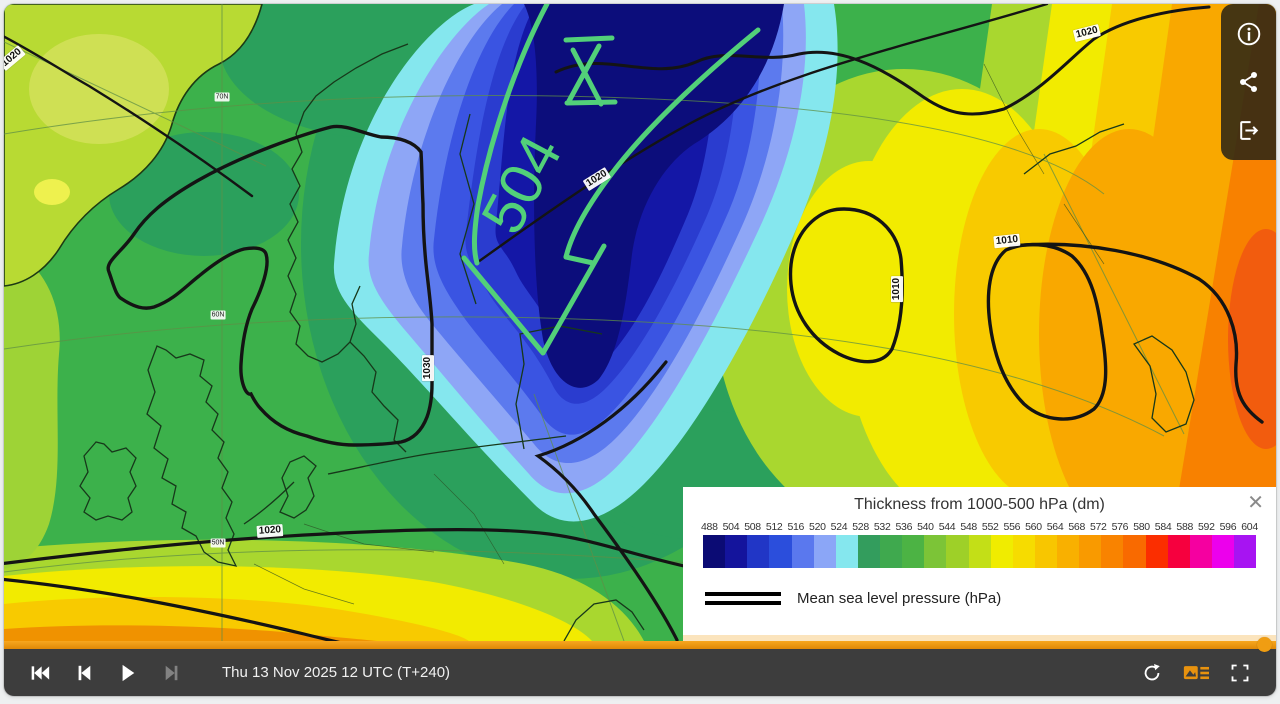  What do you see at coordinates (511, 135) in the screenshot?
I see `annotation-arrow-left-shaft` at bounding box center [511, 135].